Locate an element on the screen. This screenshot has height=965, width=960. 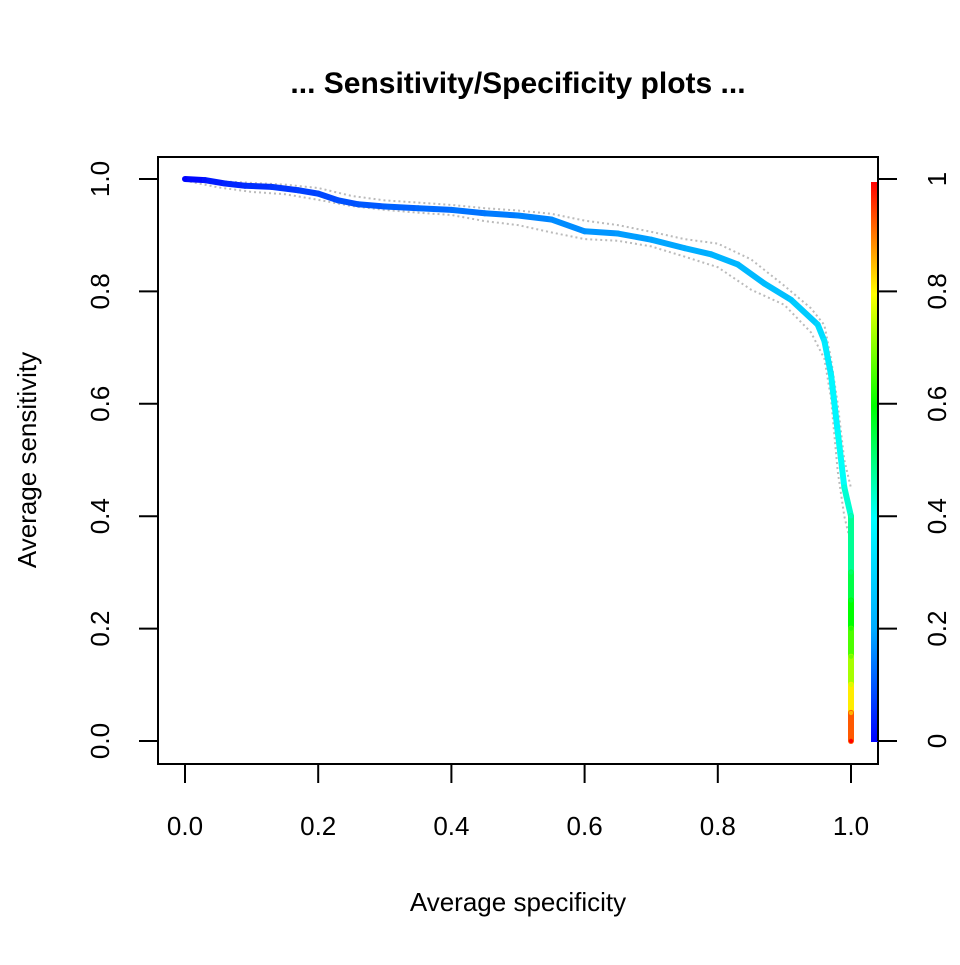
x-axis-label: Average specificity is located at coordinates (518, 902).